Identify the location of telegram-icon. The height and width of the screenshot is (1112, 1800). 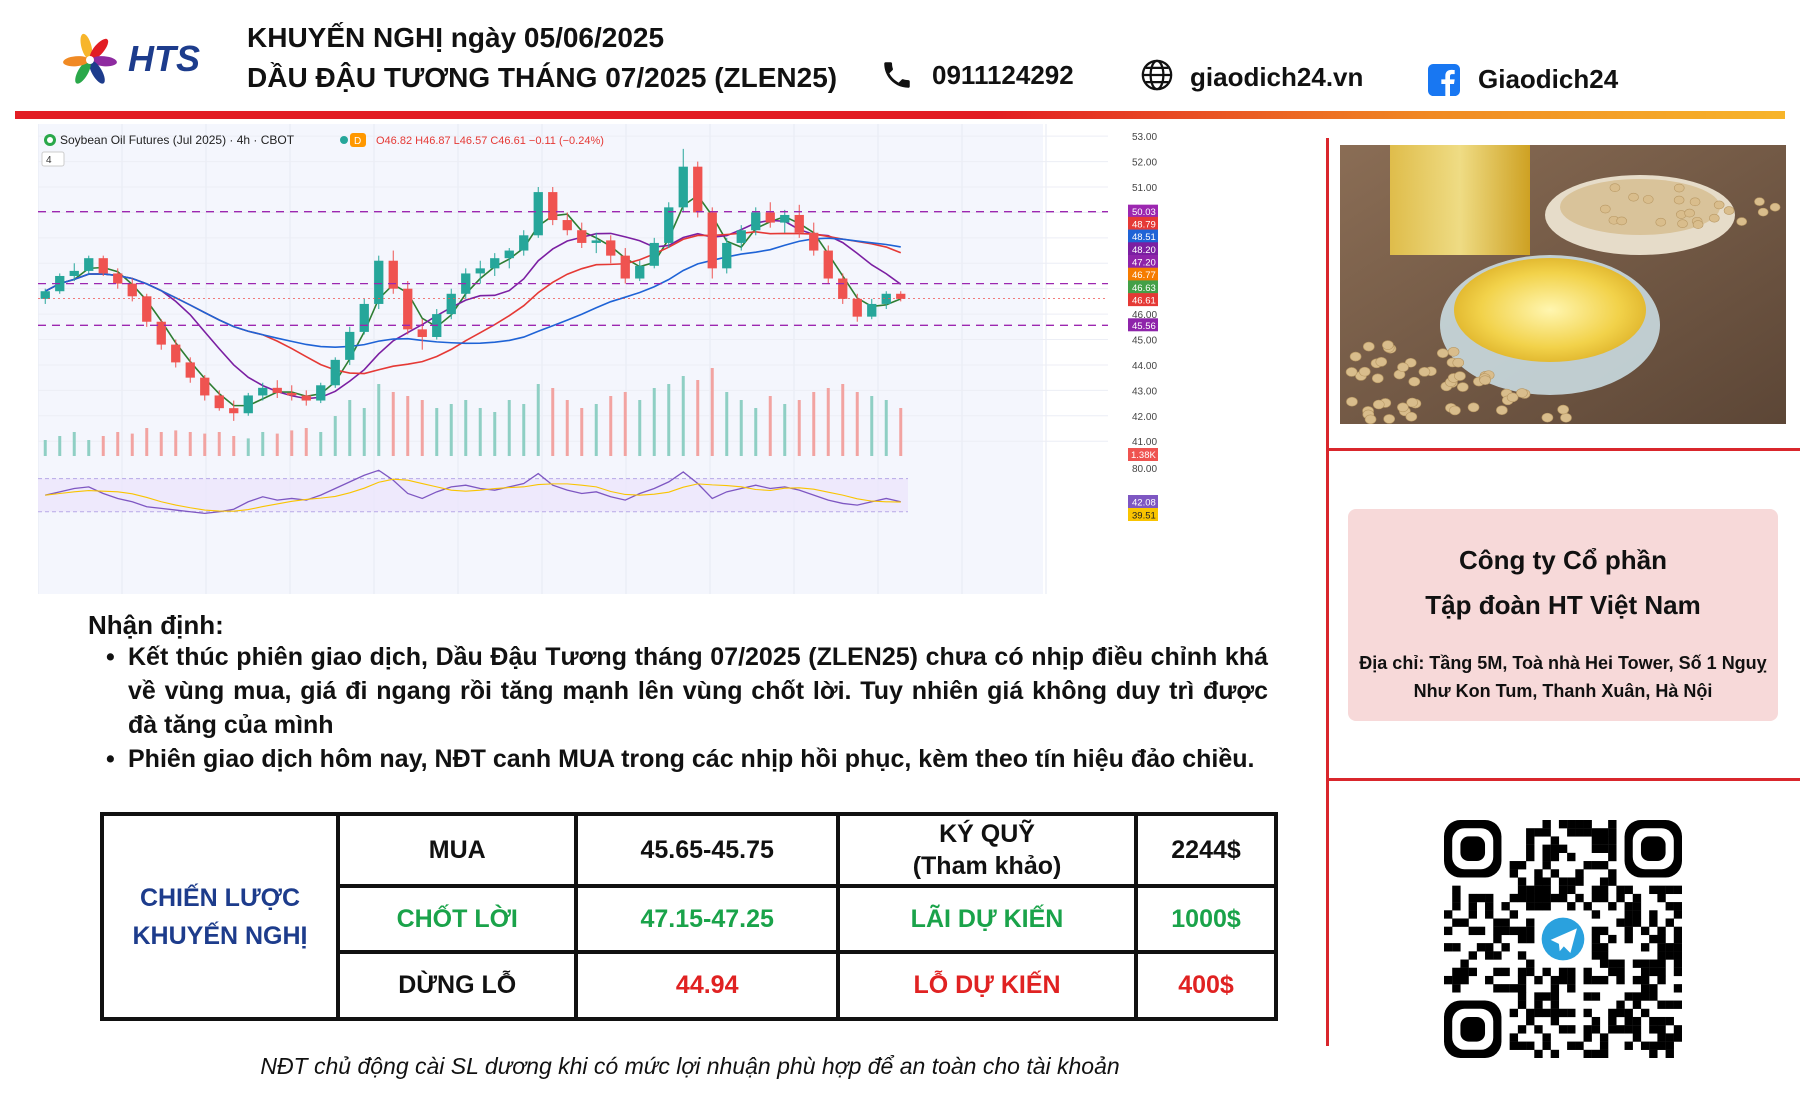
(1563, 939).